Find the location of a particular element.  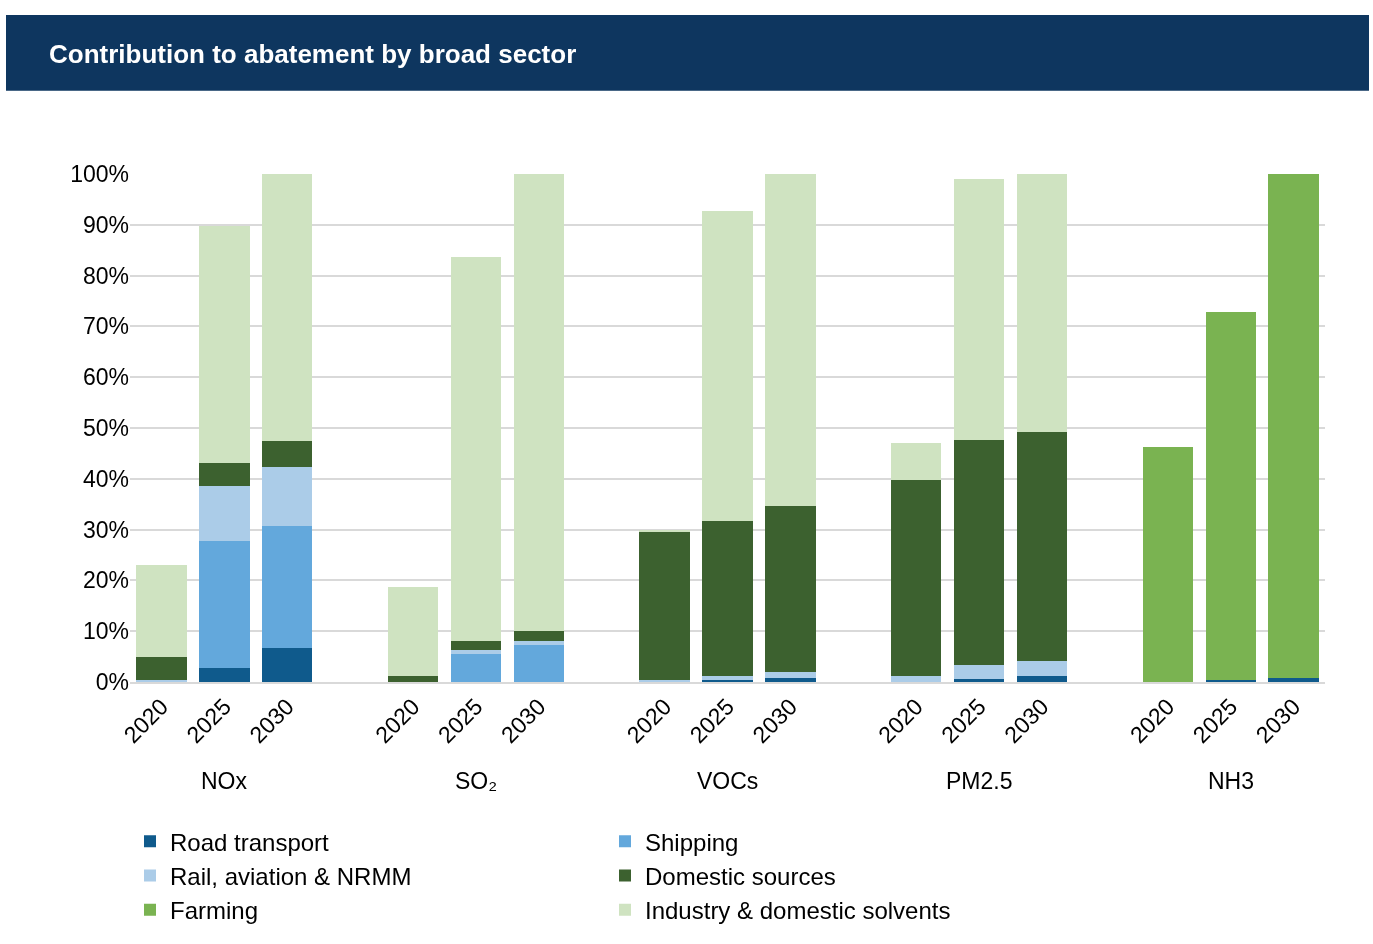

y-tick-label: 50% is located at coordinates (105, 428).